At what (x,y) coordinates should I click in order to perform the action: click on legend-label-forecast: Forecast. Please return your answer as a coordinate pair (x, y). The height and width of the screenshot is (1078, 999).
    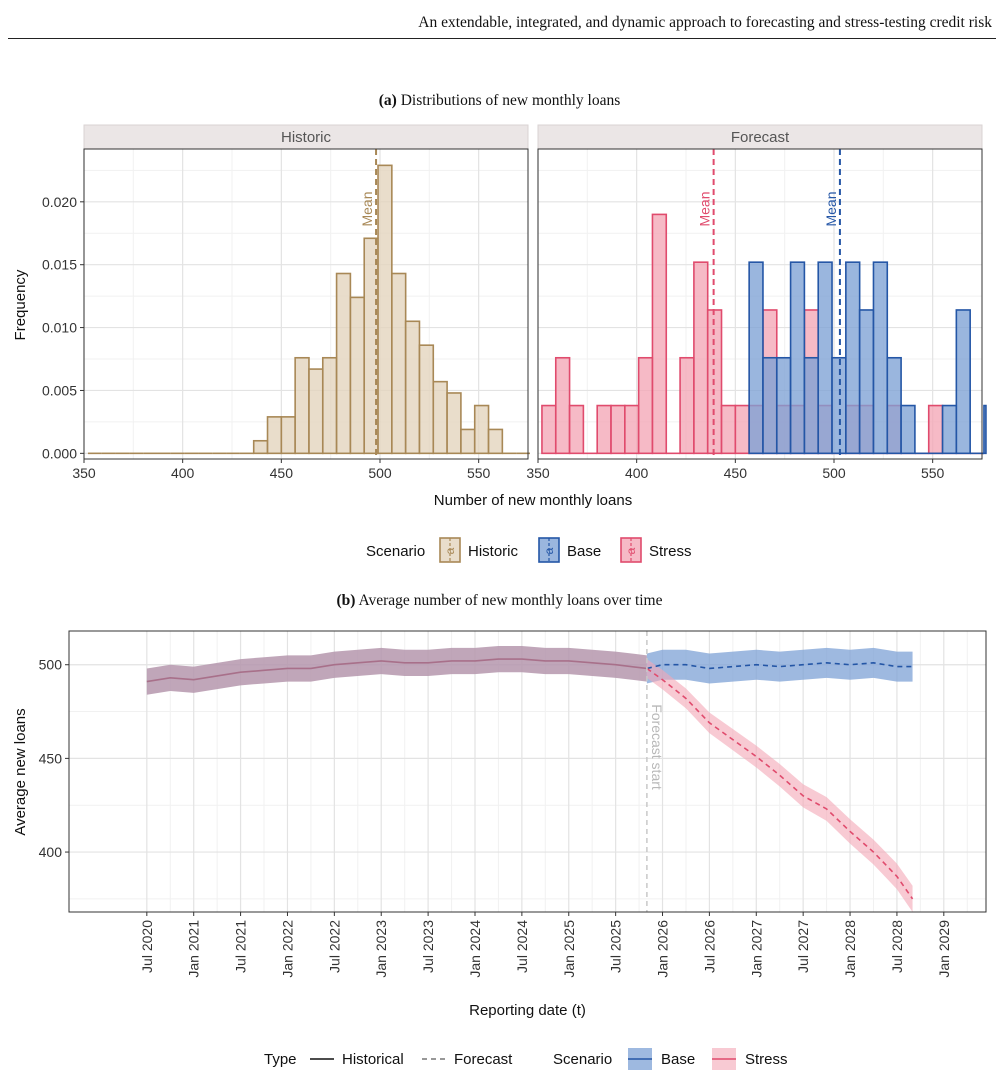
    Looking at the image, I should click on (483, 1059).